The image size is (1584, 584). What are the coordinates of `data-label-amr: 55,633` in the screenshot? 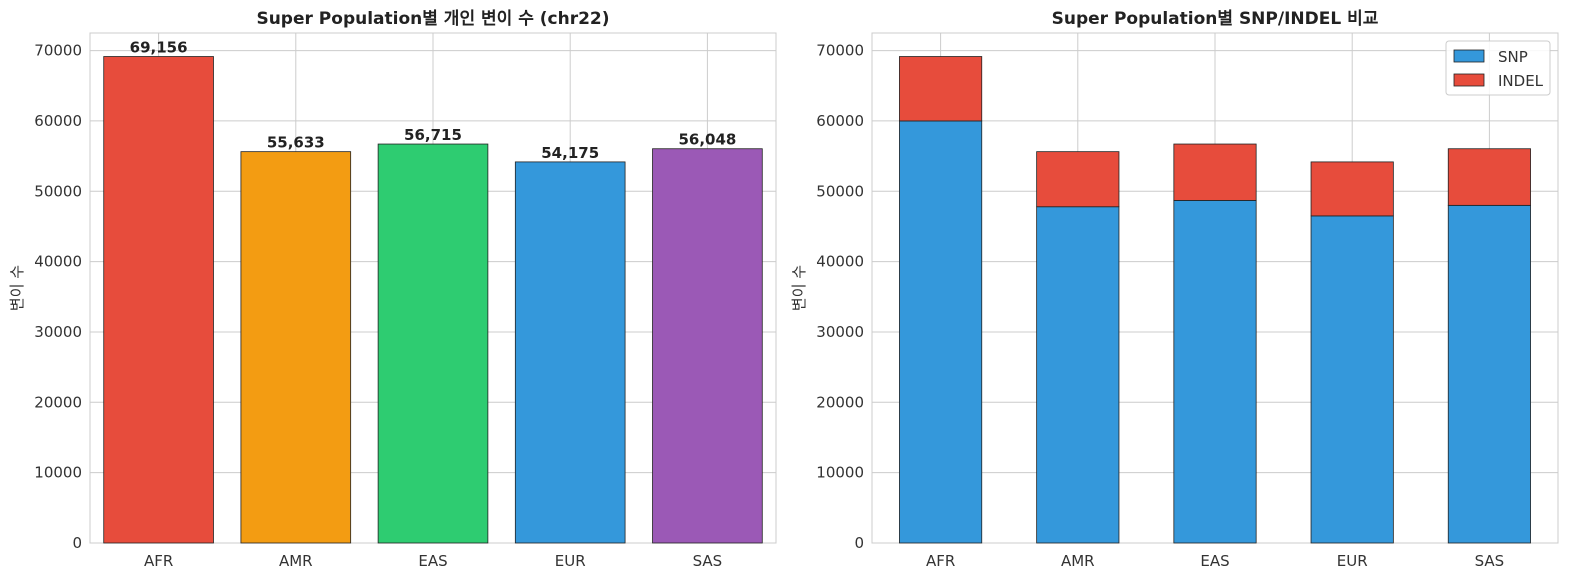 It's located at (296, 143).